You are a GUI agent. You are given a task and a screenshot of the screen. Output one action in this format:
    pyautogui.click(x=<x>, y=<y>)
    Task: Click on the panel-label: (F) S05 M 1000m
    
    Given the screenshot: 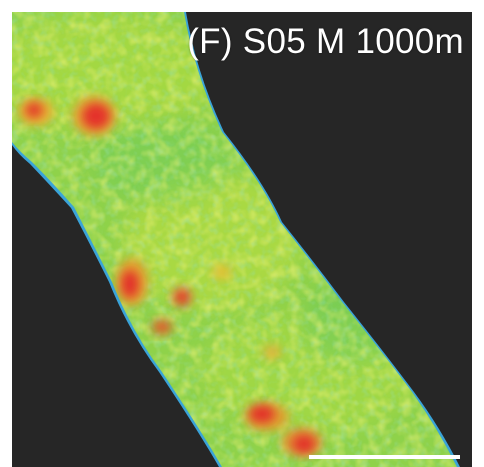 What is the action you would take?
    pyautogui.click(x=325, y=41)
    